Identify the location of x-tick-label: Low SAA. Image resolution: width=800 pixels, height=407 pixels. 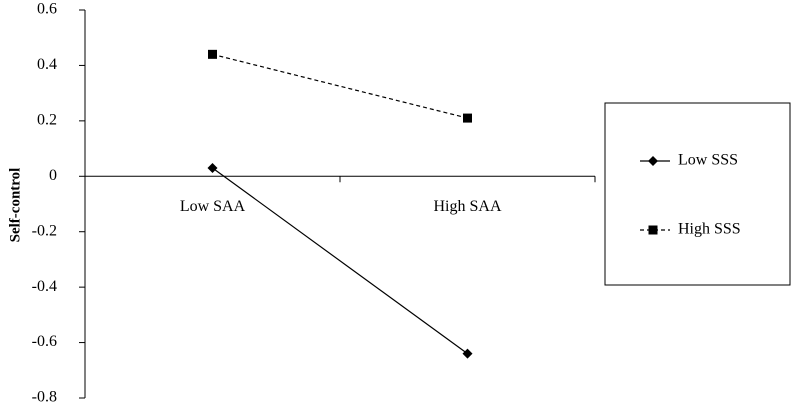
(213, 206).